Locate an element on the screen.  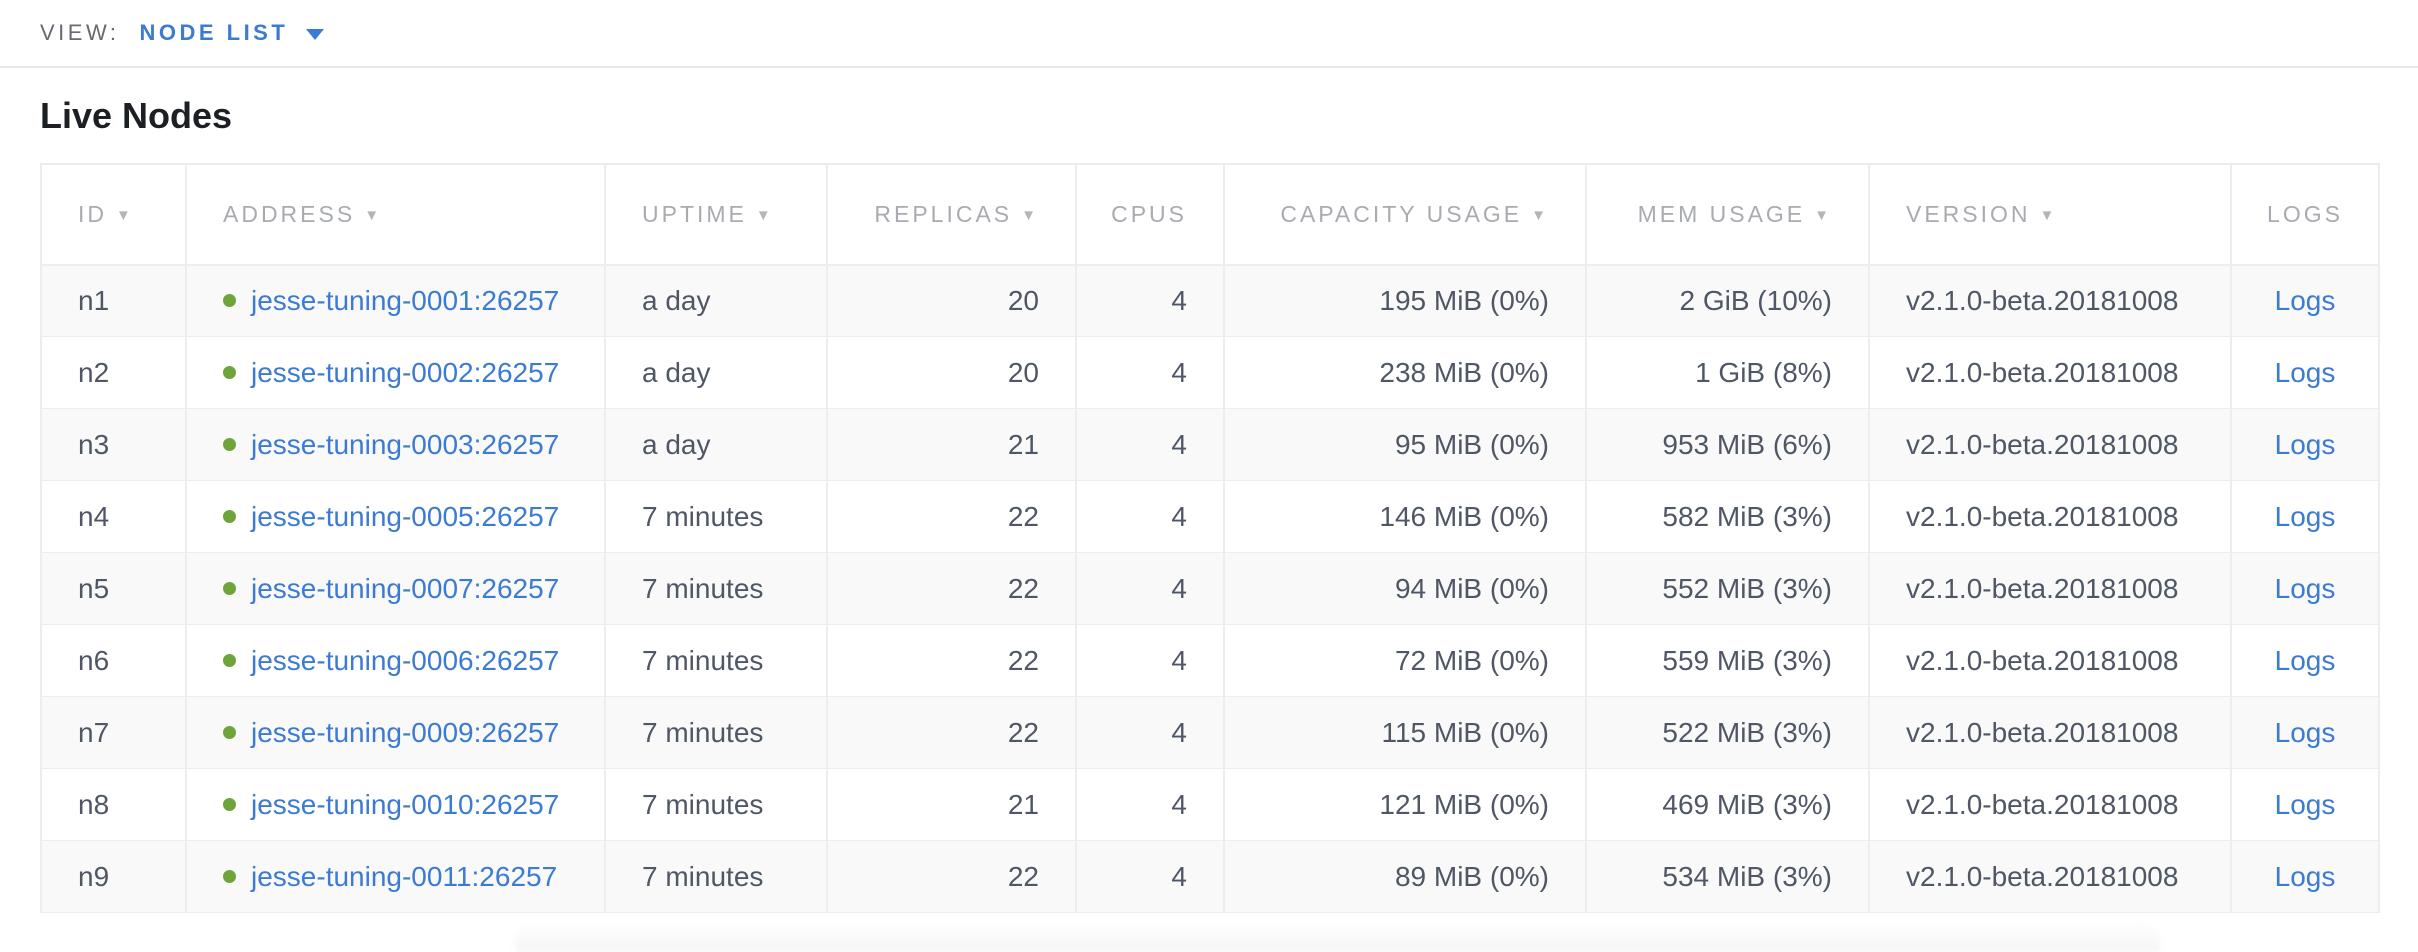
node-address: jesse-tuning-0009:26257 is located at coordinates (407, 733).